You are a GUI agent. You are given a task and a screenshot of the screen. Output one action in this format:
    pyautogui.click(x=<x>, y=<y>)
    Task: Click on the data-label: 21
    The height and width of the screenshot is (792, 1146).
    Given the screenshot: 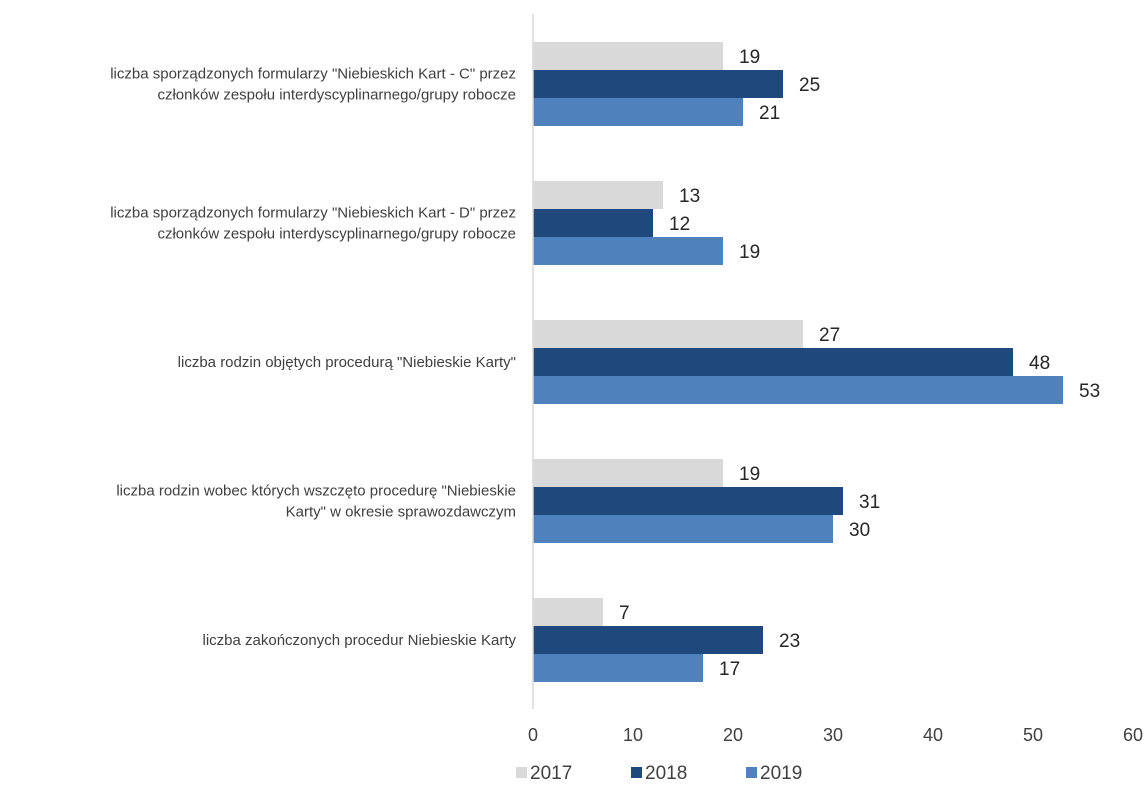 What is the action you would take?
    pyautogui.click(x=769, y=113)
    